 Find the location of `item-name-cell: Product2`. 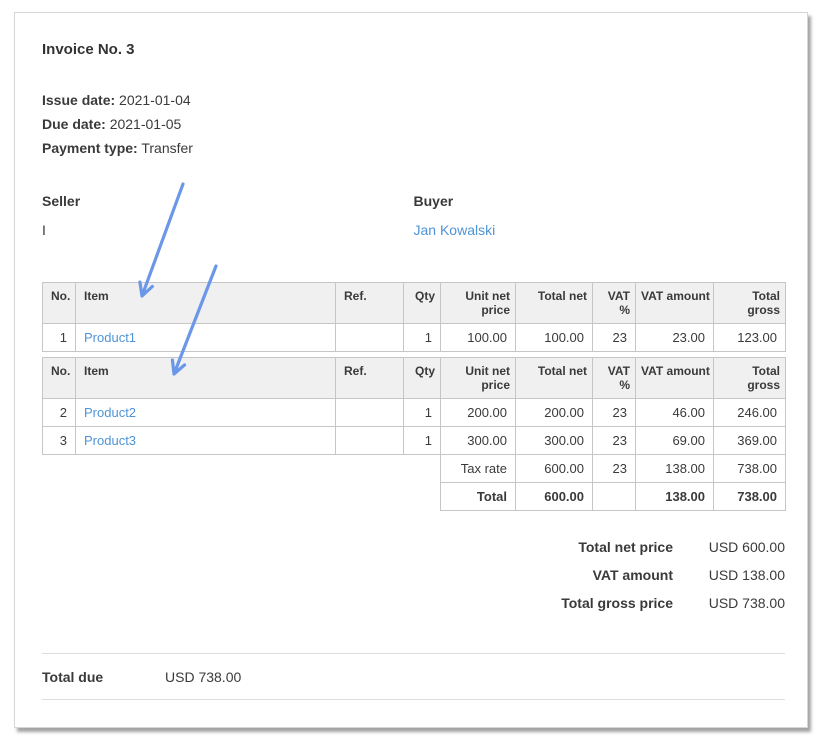

item-name-cell: Product2 is located at coordinates (205, 412).